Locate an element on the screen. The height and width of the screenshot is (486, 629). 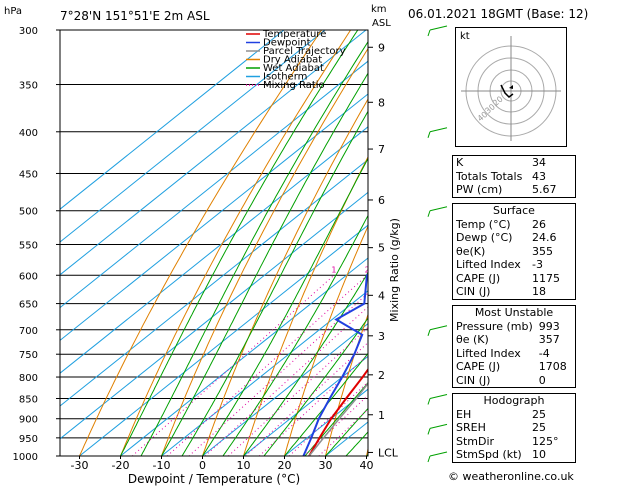
mixing-ratio-label: 6 is located at coordinates (424, 269).